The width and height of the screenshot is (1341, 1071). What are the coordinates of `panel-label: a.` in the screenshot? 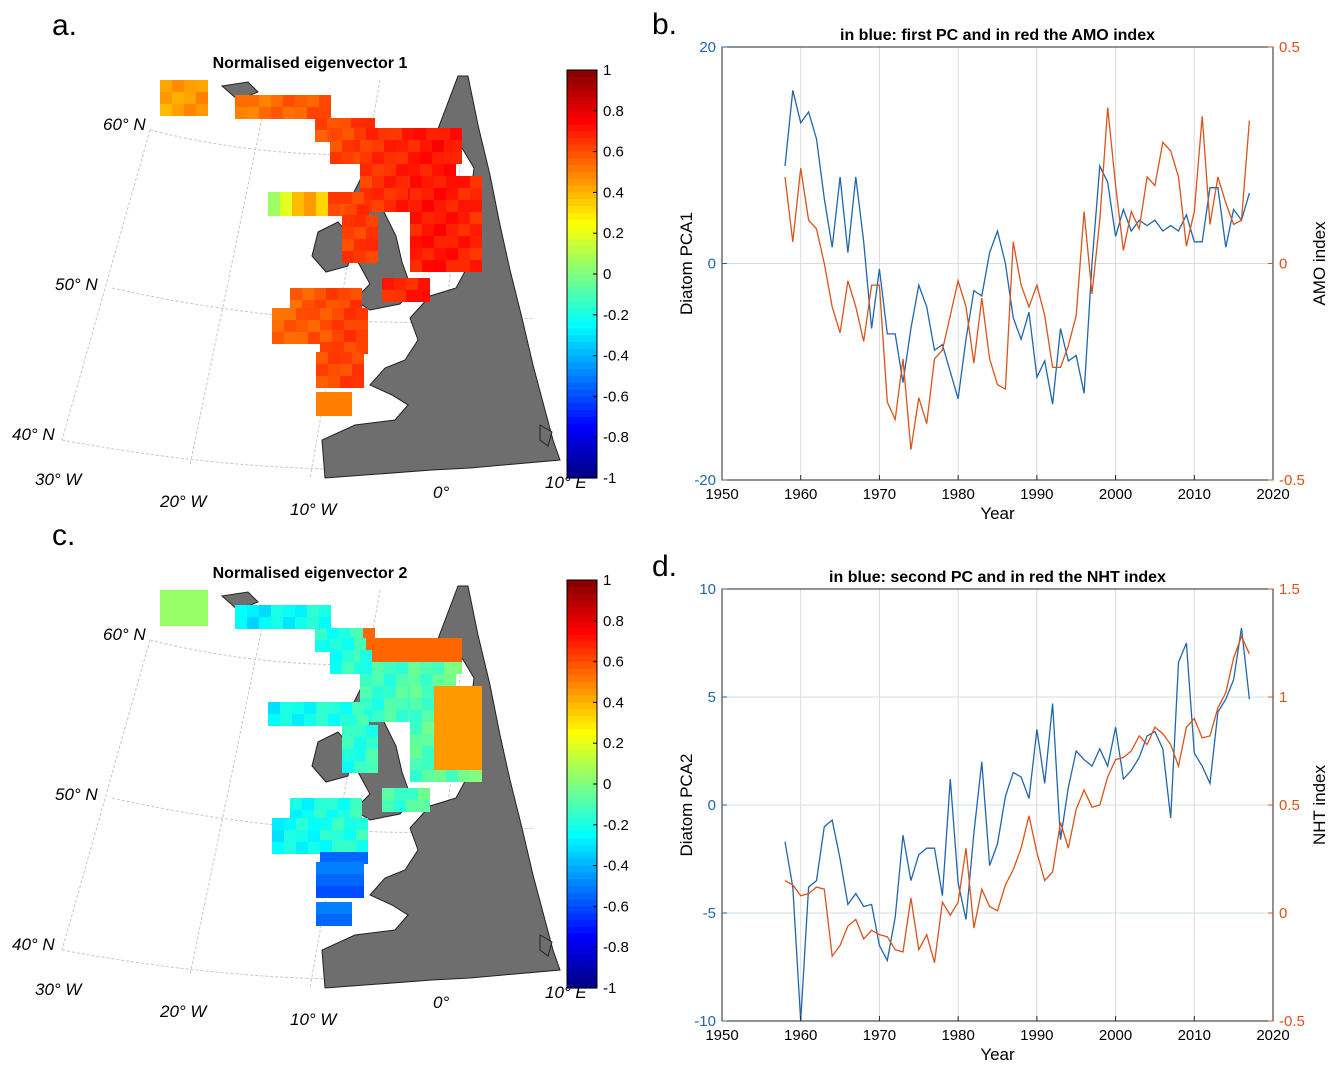 It's located at (64, 25).